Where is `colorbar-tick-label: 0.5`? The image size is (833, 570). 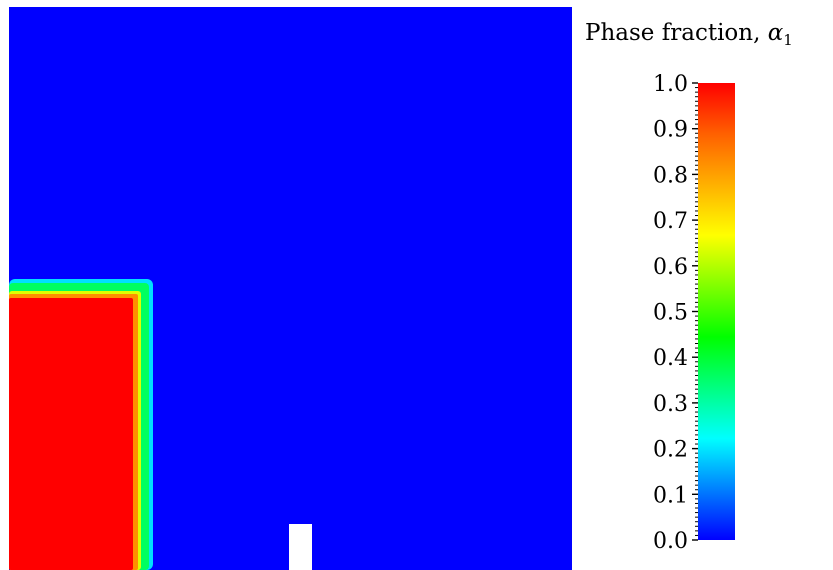
colorbar-tick-label: 0.5 is located at coordinates (670, 313).